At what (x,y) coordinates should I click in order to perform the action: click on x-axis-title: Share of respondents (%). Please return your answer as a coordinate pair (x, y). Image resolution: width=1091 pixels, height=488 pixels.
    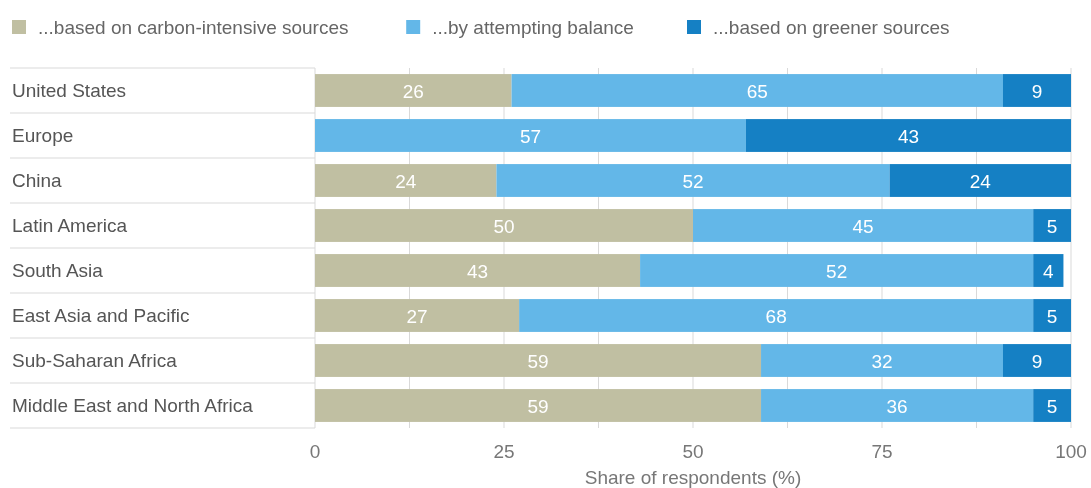
    Looking at the image, I should click on (693, 477).